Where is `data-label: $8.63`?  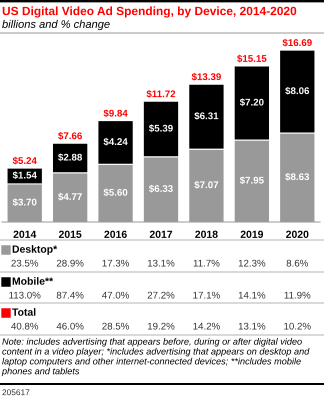
data-label: $8.63 is located at coordinates (297, 176).